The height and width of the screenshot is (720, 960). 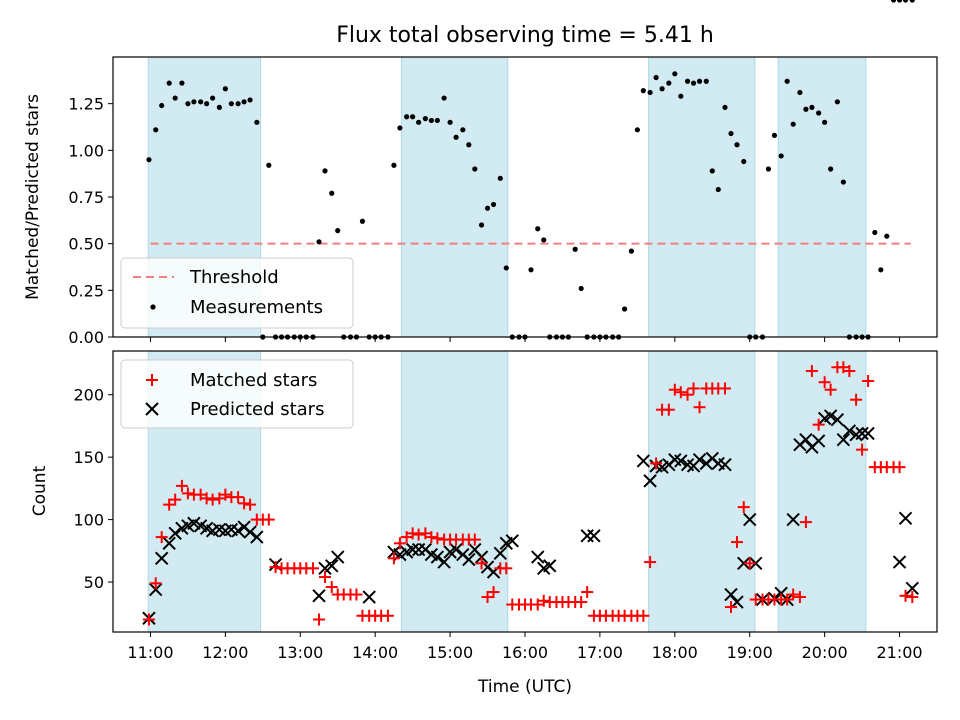 I want to click on x-tick-label: 17:00, so click(x=600, y=652).